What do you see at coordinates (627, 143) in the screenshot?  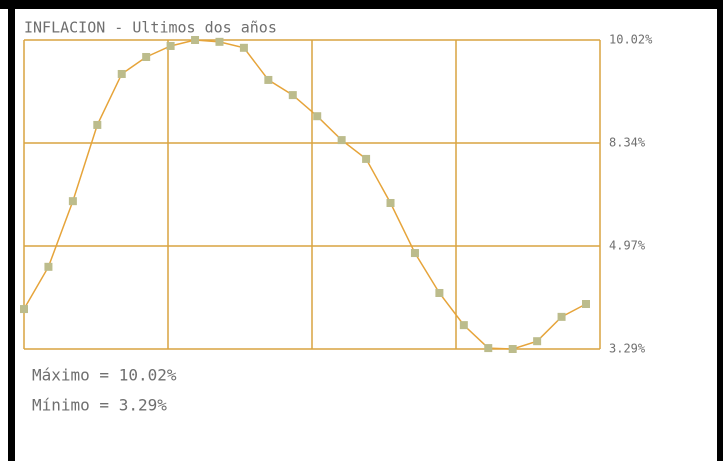 I see `y-tick-label: 8.34%` at bounding box center [627, 143].